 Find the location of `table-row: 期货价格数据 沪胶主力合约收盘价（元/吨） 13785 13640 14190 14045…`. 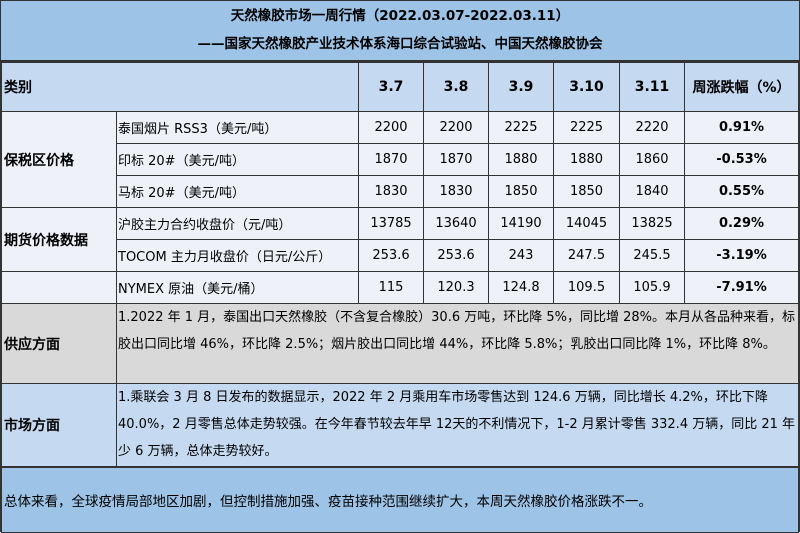

table-row: 期货价格数据 沪胶主力合约收盘价（元/吨） 13785 13640 14190 14045… is located at coordinates (400, 239).